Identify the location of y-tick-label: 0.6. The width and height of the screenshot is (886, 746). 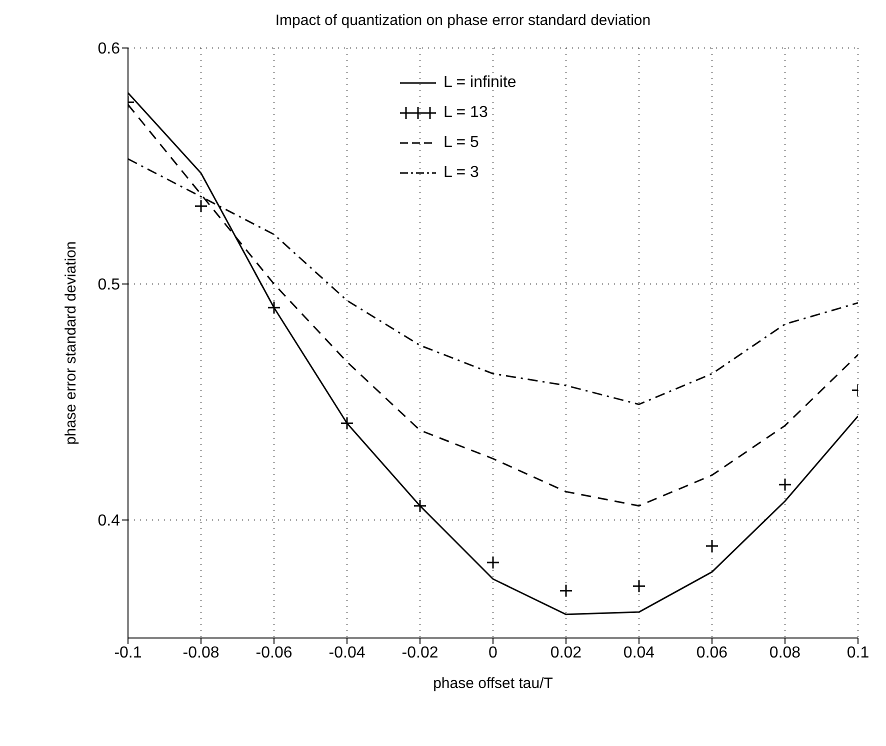
(109, 49).